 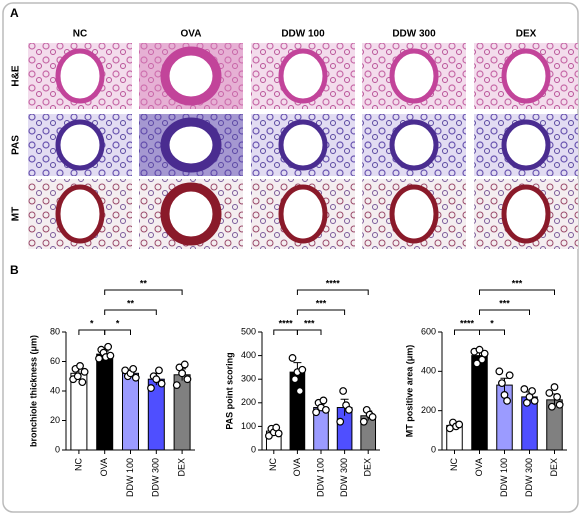 I want to click on y-tick-label: 60, so click(x=55, y=361).